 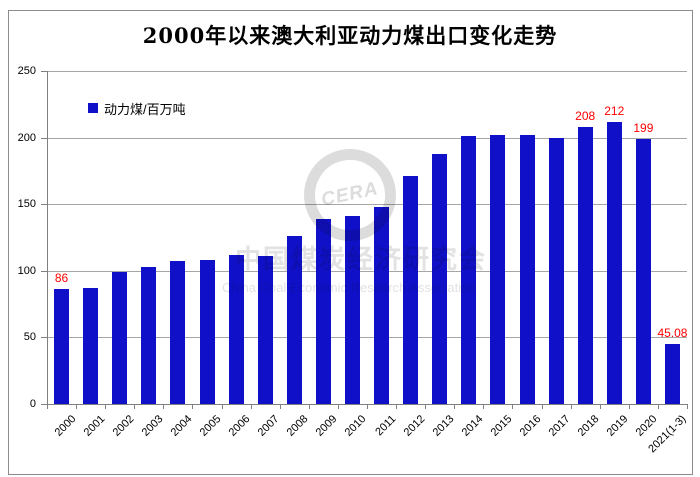 What do you see at coordinates (294, 320) in the screenshot?
I see `bar-2008` at bounding box center [294, 320].